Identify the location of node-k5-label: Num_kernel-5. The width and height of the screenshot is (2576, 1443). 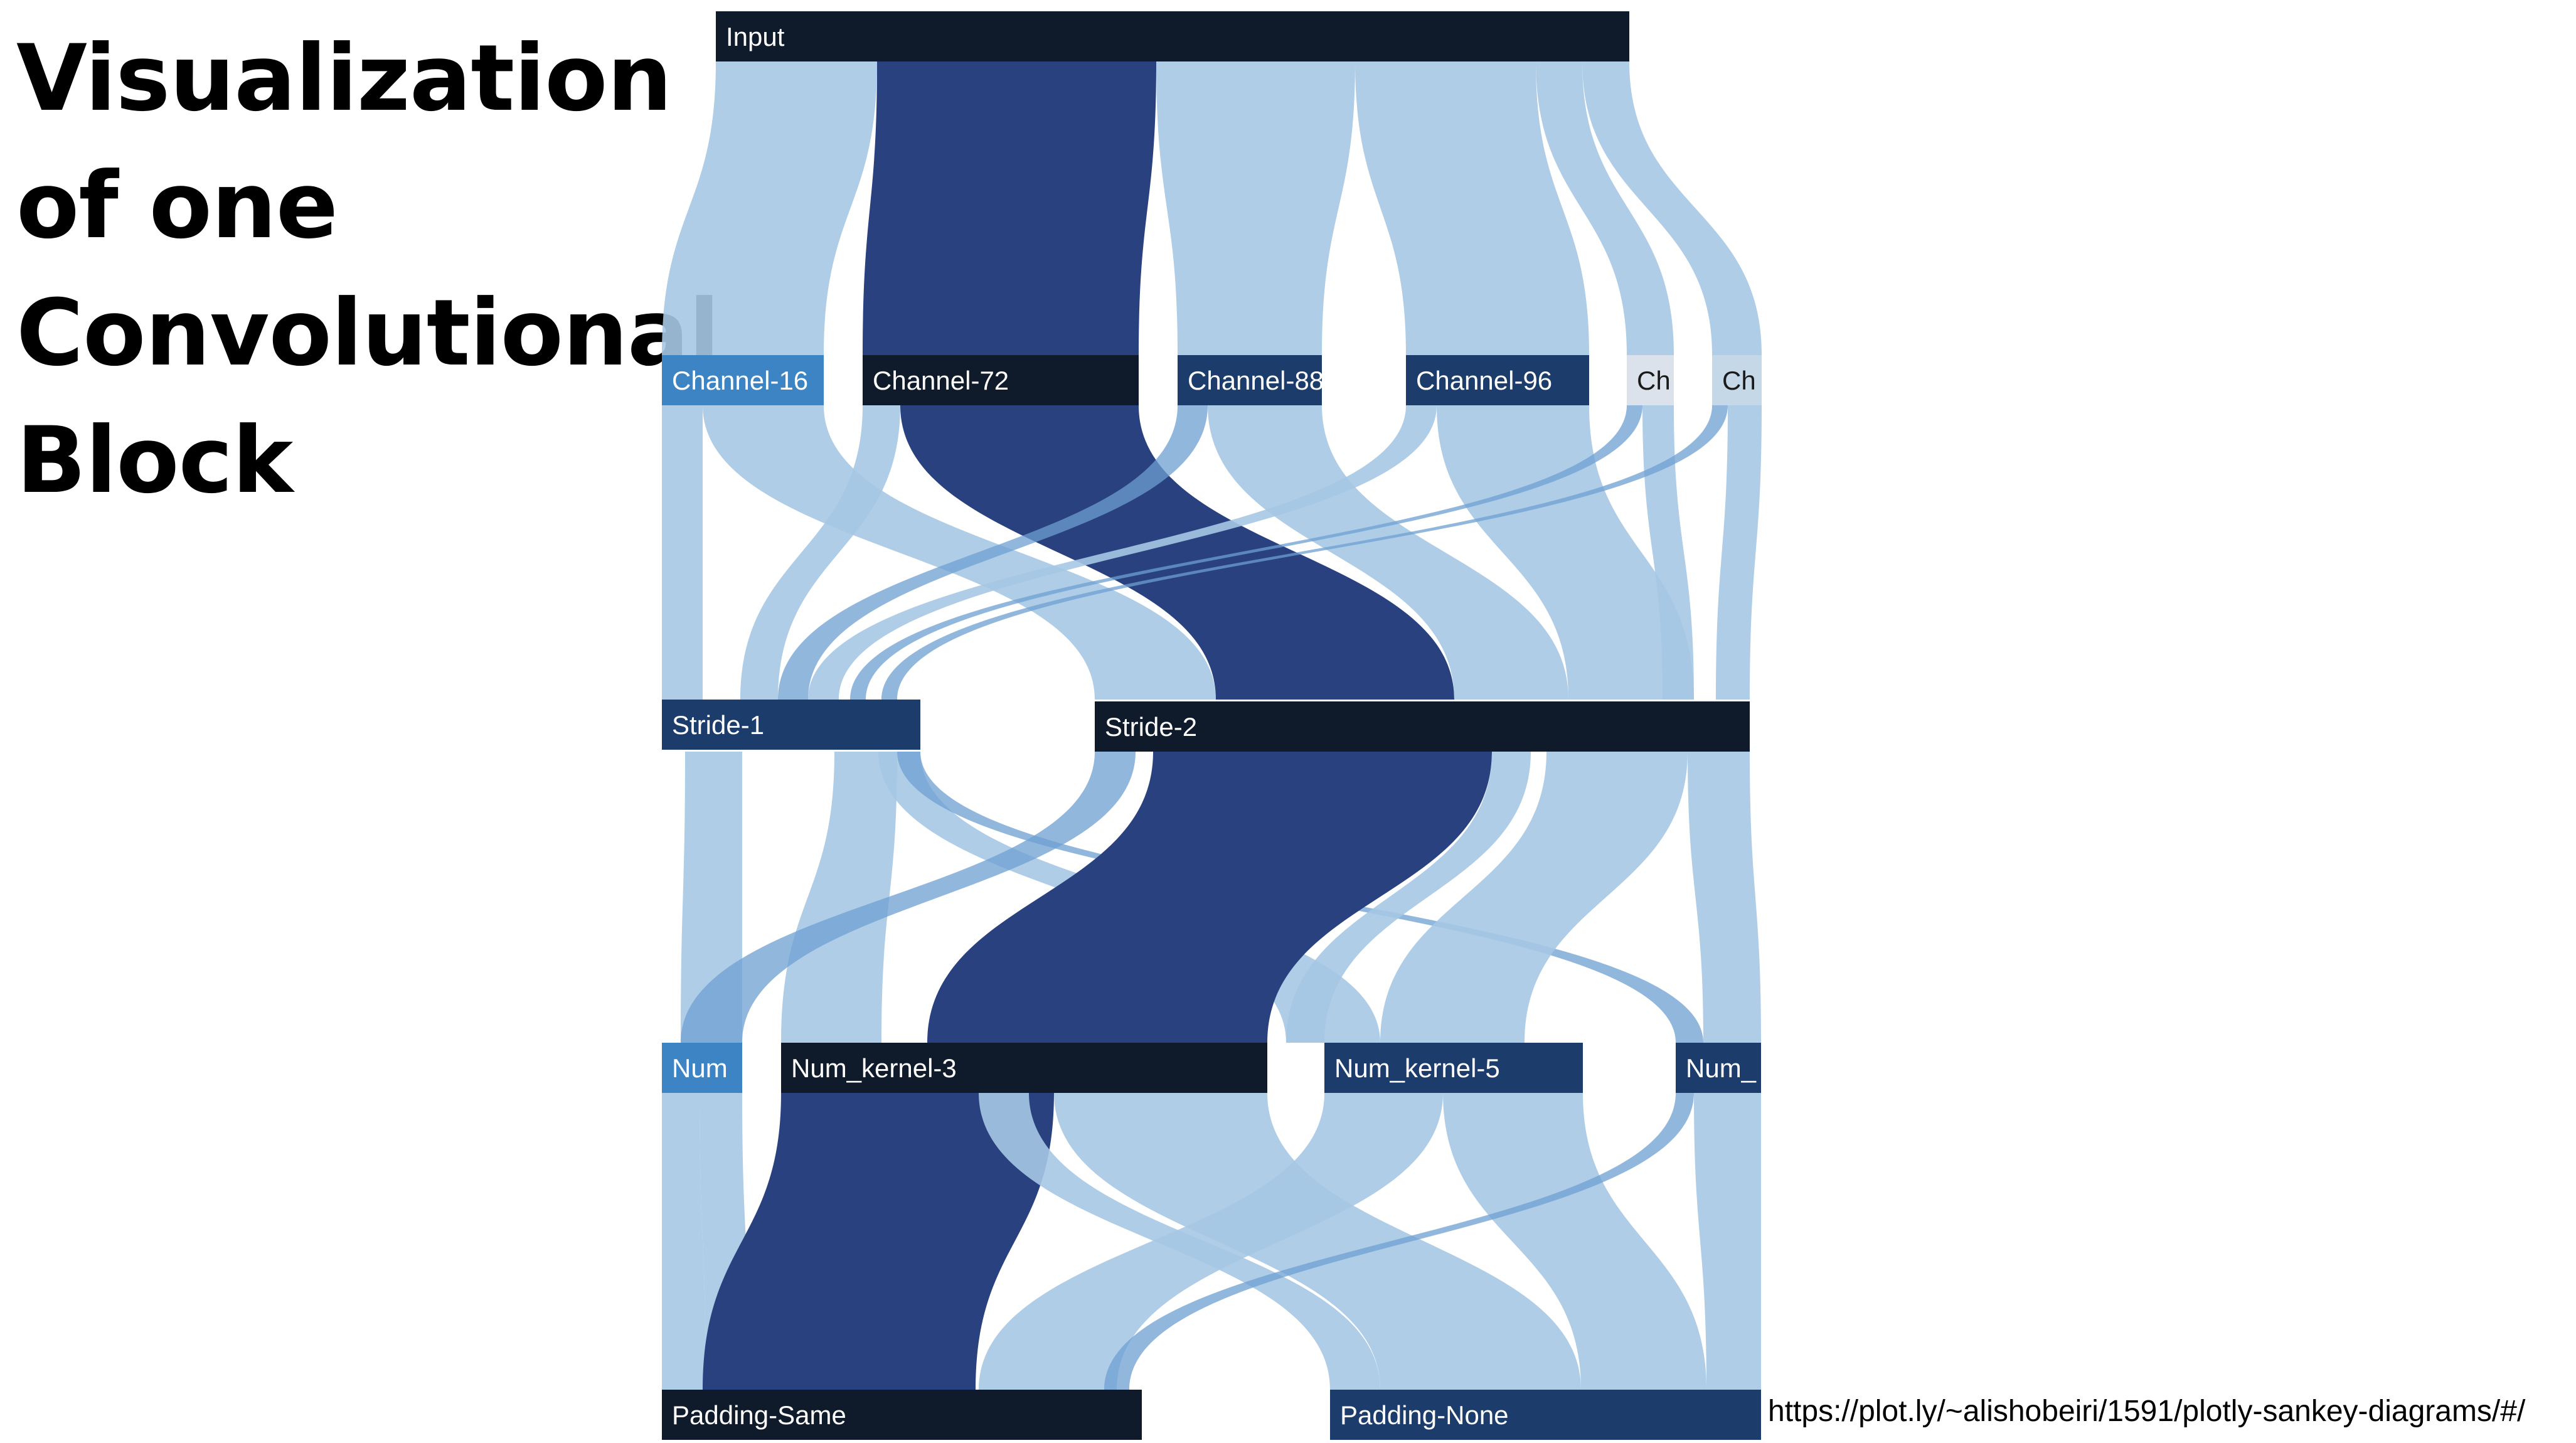
(1417, 1068).